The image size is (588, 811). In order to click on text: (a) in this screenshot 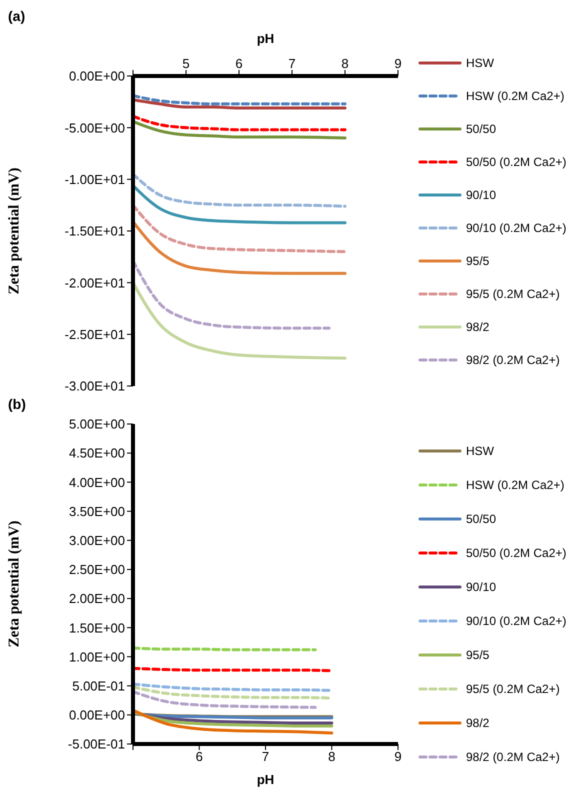, I will do `click(17, 17)`.